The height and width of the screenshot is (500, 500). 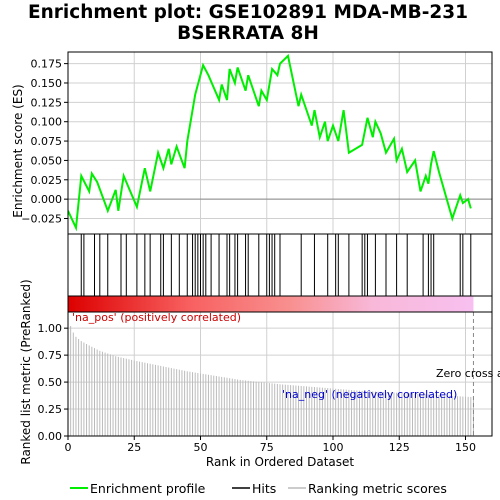 What do you see at coordinates (248, 33) in the screenshot?
I see `chart-title-line-2: BSERRATA 8H` at bounding box center [248, 33].